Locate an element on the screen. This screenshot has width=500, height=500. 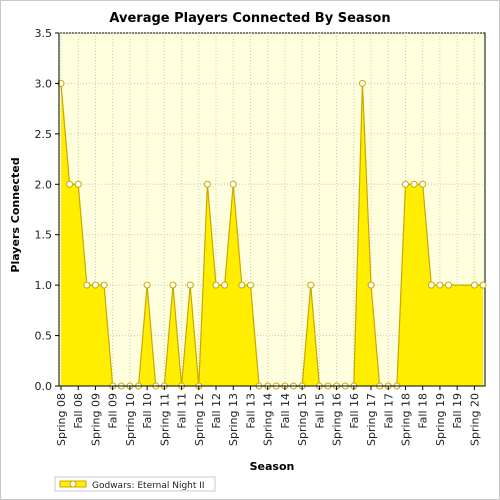
y-tick-label: 1.5 is located at coordinates (44, 235).